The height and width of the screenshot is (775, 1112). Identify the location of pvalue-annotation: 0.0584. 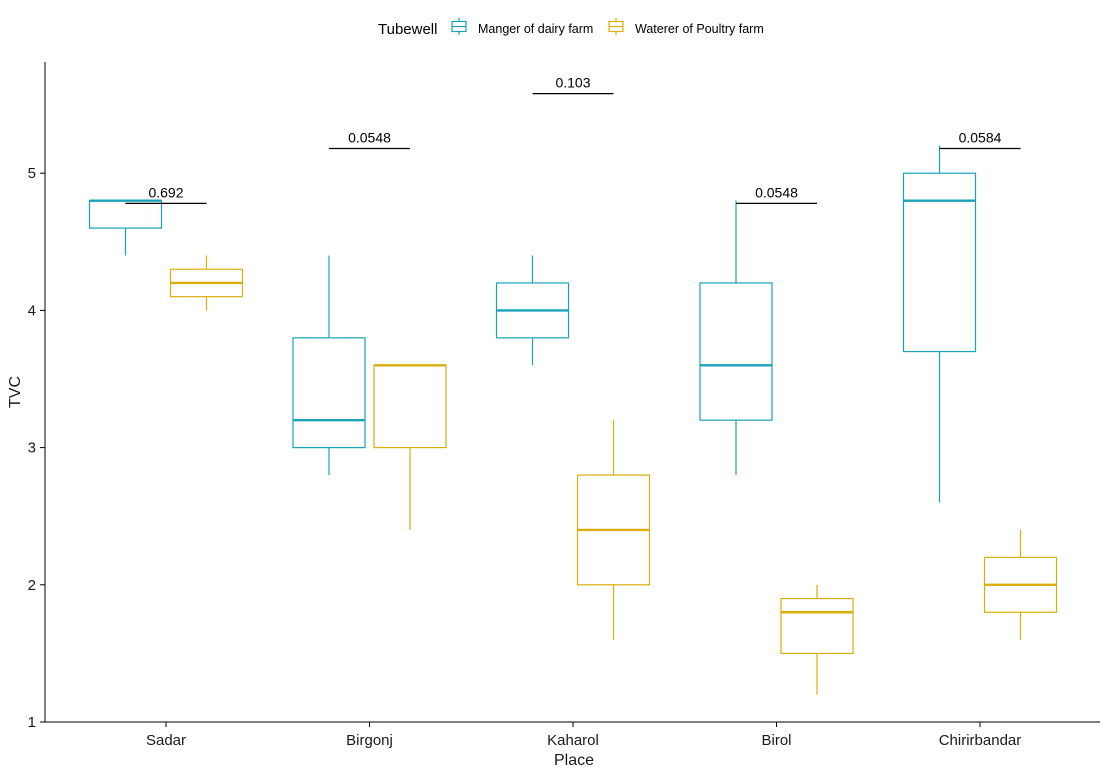
(980, 140).